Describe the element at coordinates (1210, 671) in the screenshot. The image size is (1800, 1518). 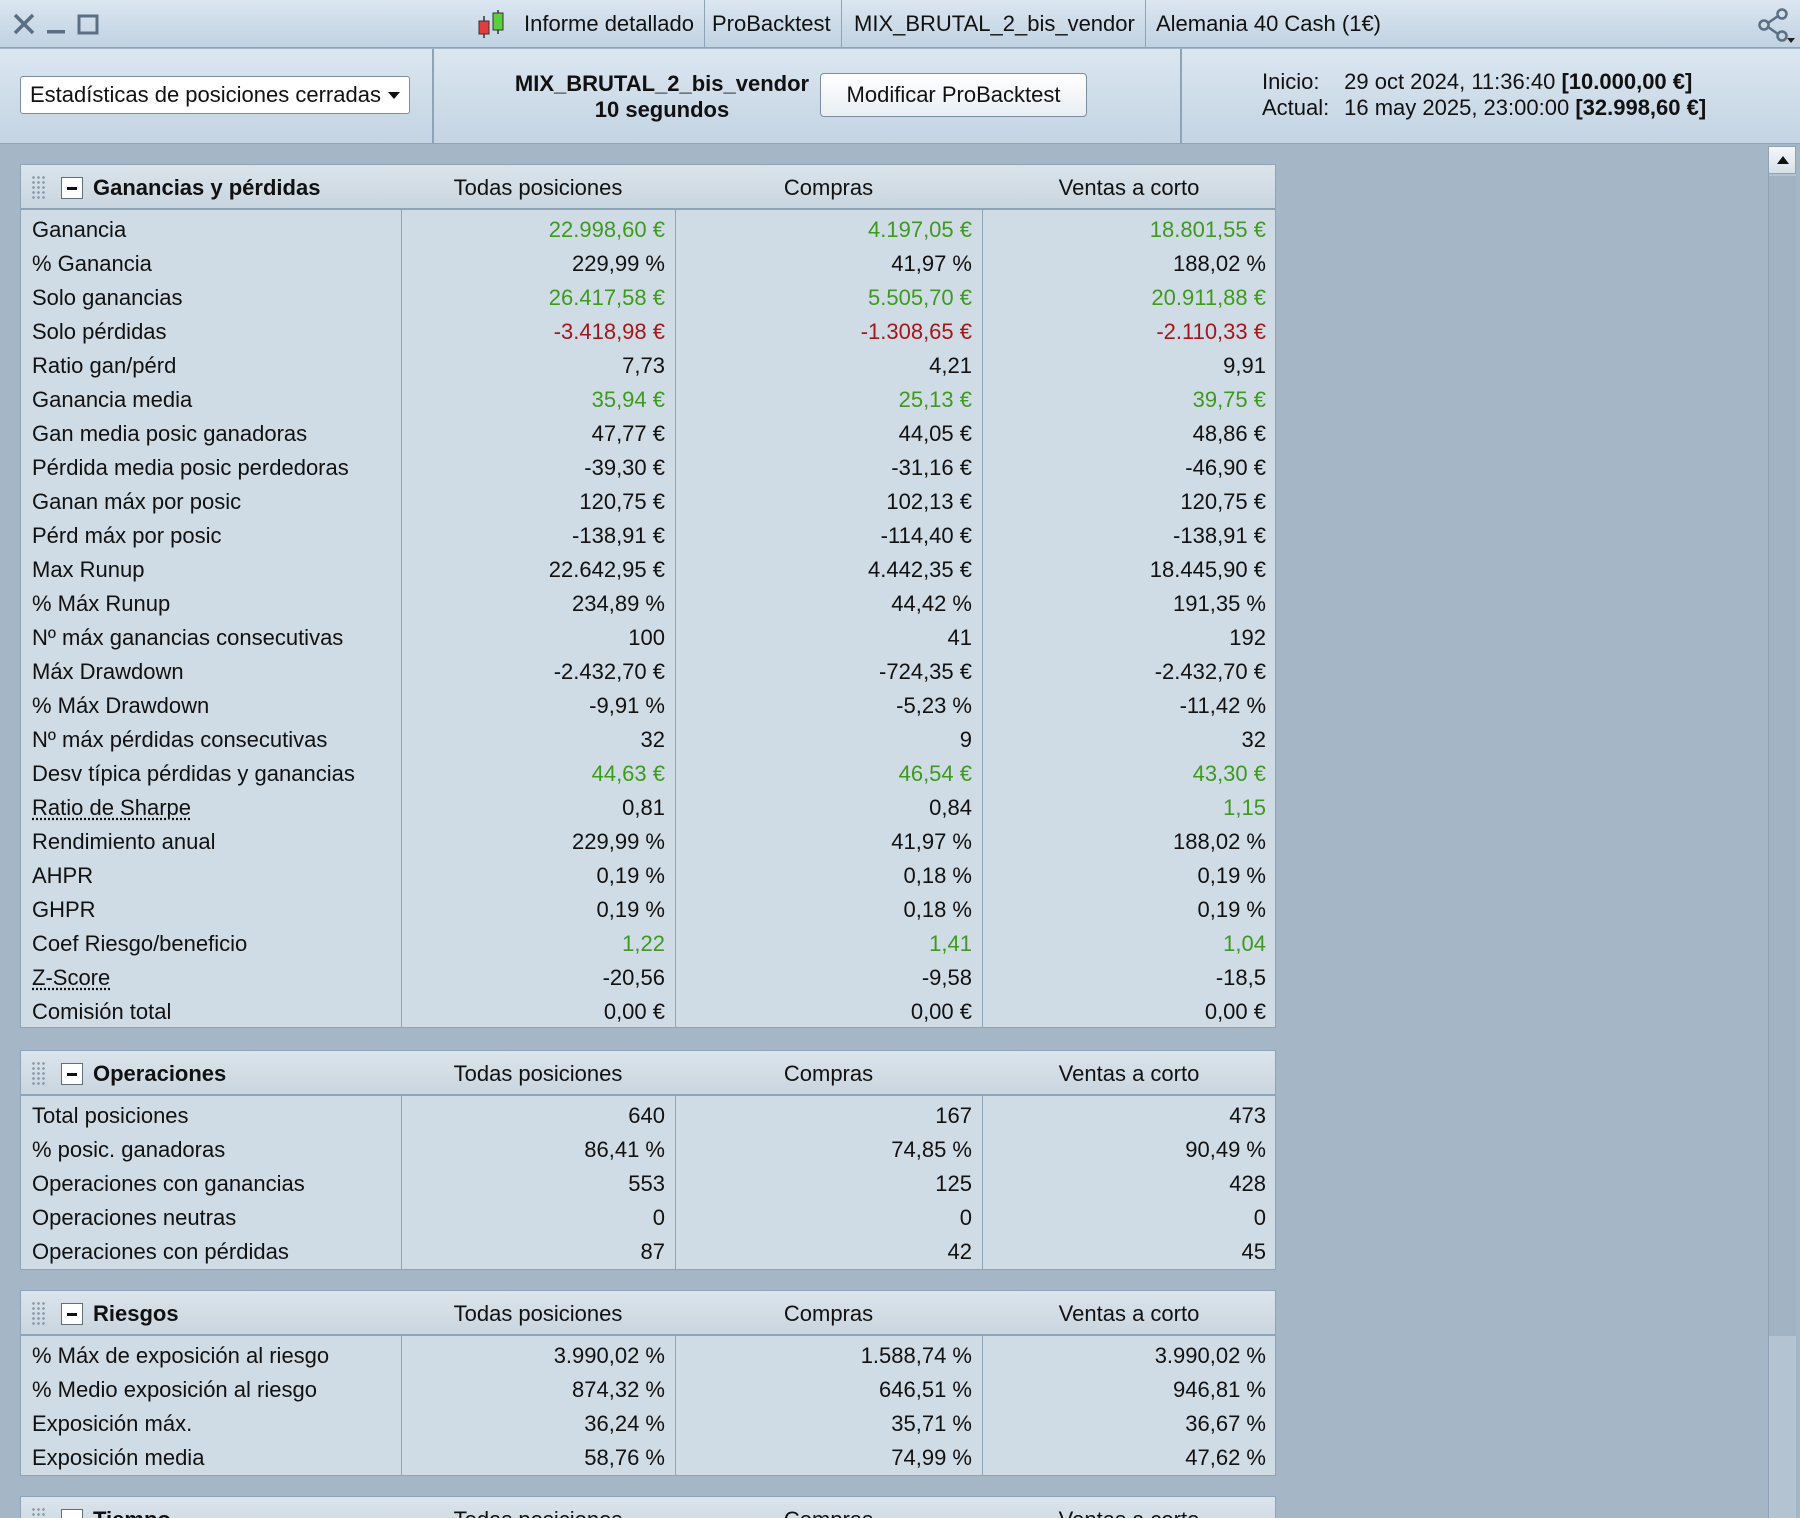
I see `stat-value: -2.432,70 €` at that location.